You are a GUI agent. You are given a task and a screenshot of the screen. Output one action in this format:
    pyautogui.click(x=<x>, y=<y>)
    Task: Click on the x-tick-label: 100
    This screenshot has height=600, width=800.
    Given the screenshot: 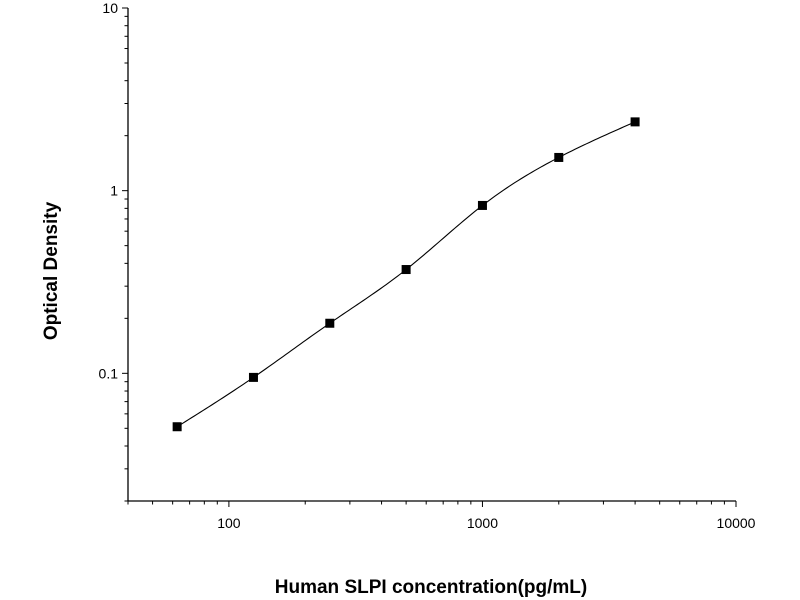 What is the action you would take?
    pyautogui.click(x=229, y=523)
    